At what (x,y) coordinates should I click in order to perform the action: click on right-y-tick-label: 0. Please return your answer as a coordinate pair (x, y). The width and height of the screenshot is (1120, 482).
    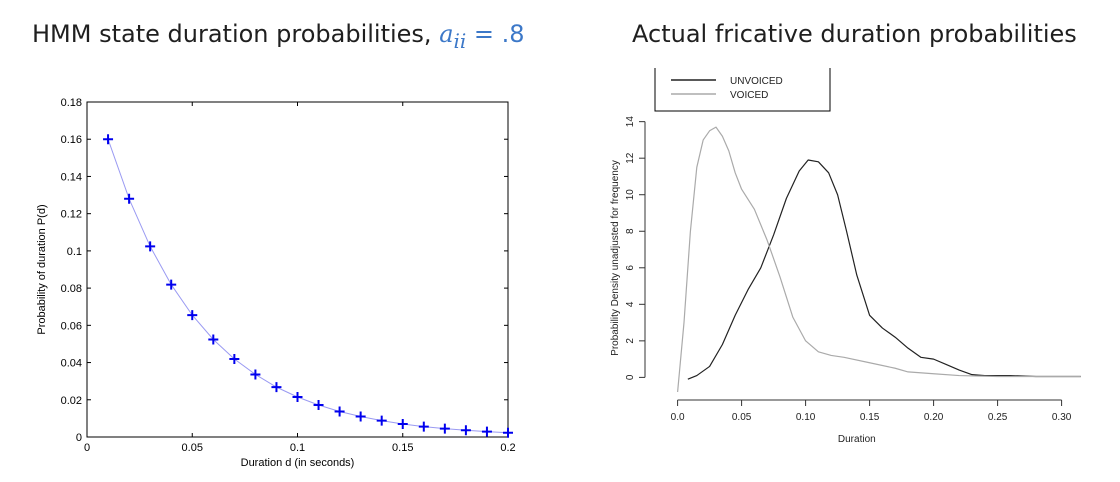
    Looking at the image, I should click on (630, 377).